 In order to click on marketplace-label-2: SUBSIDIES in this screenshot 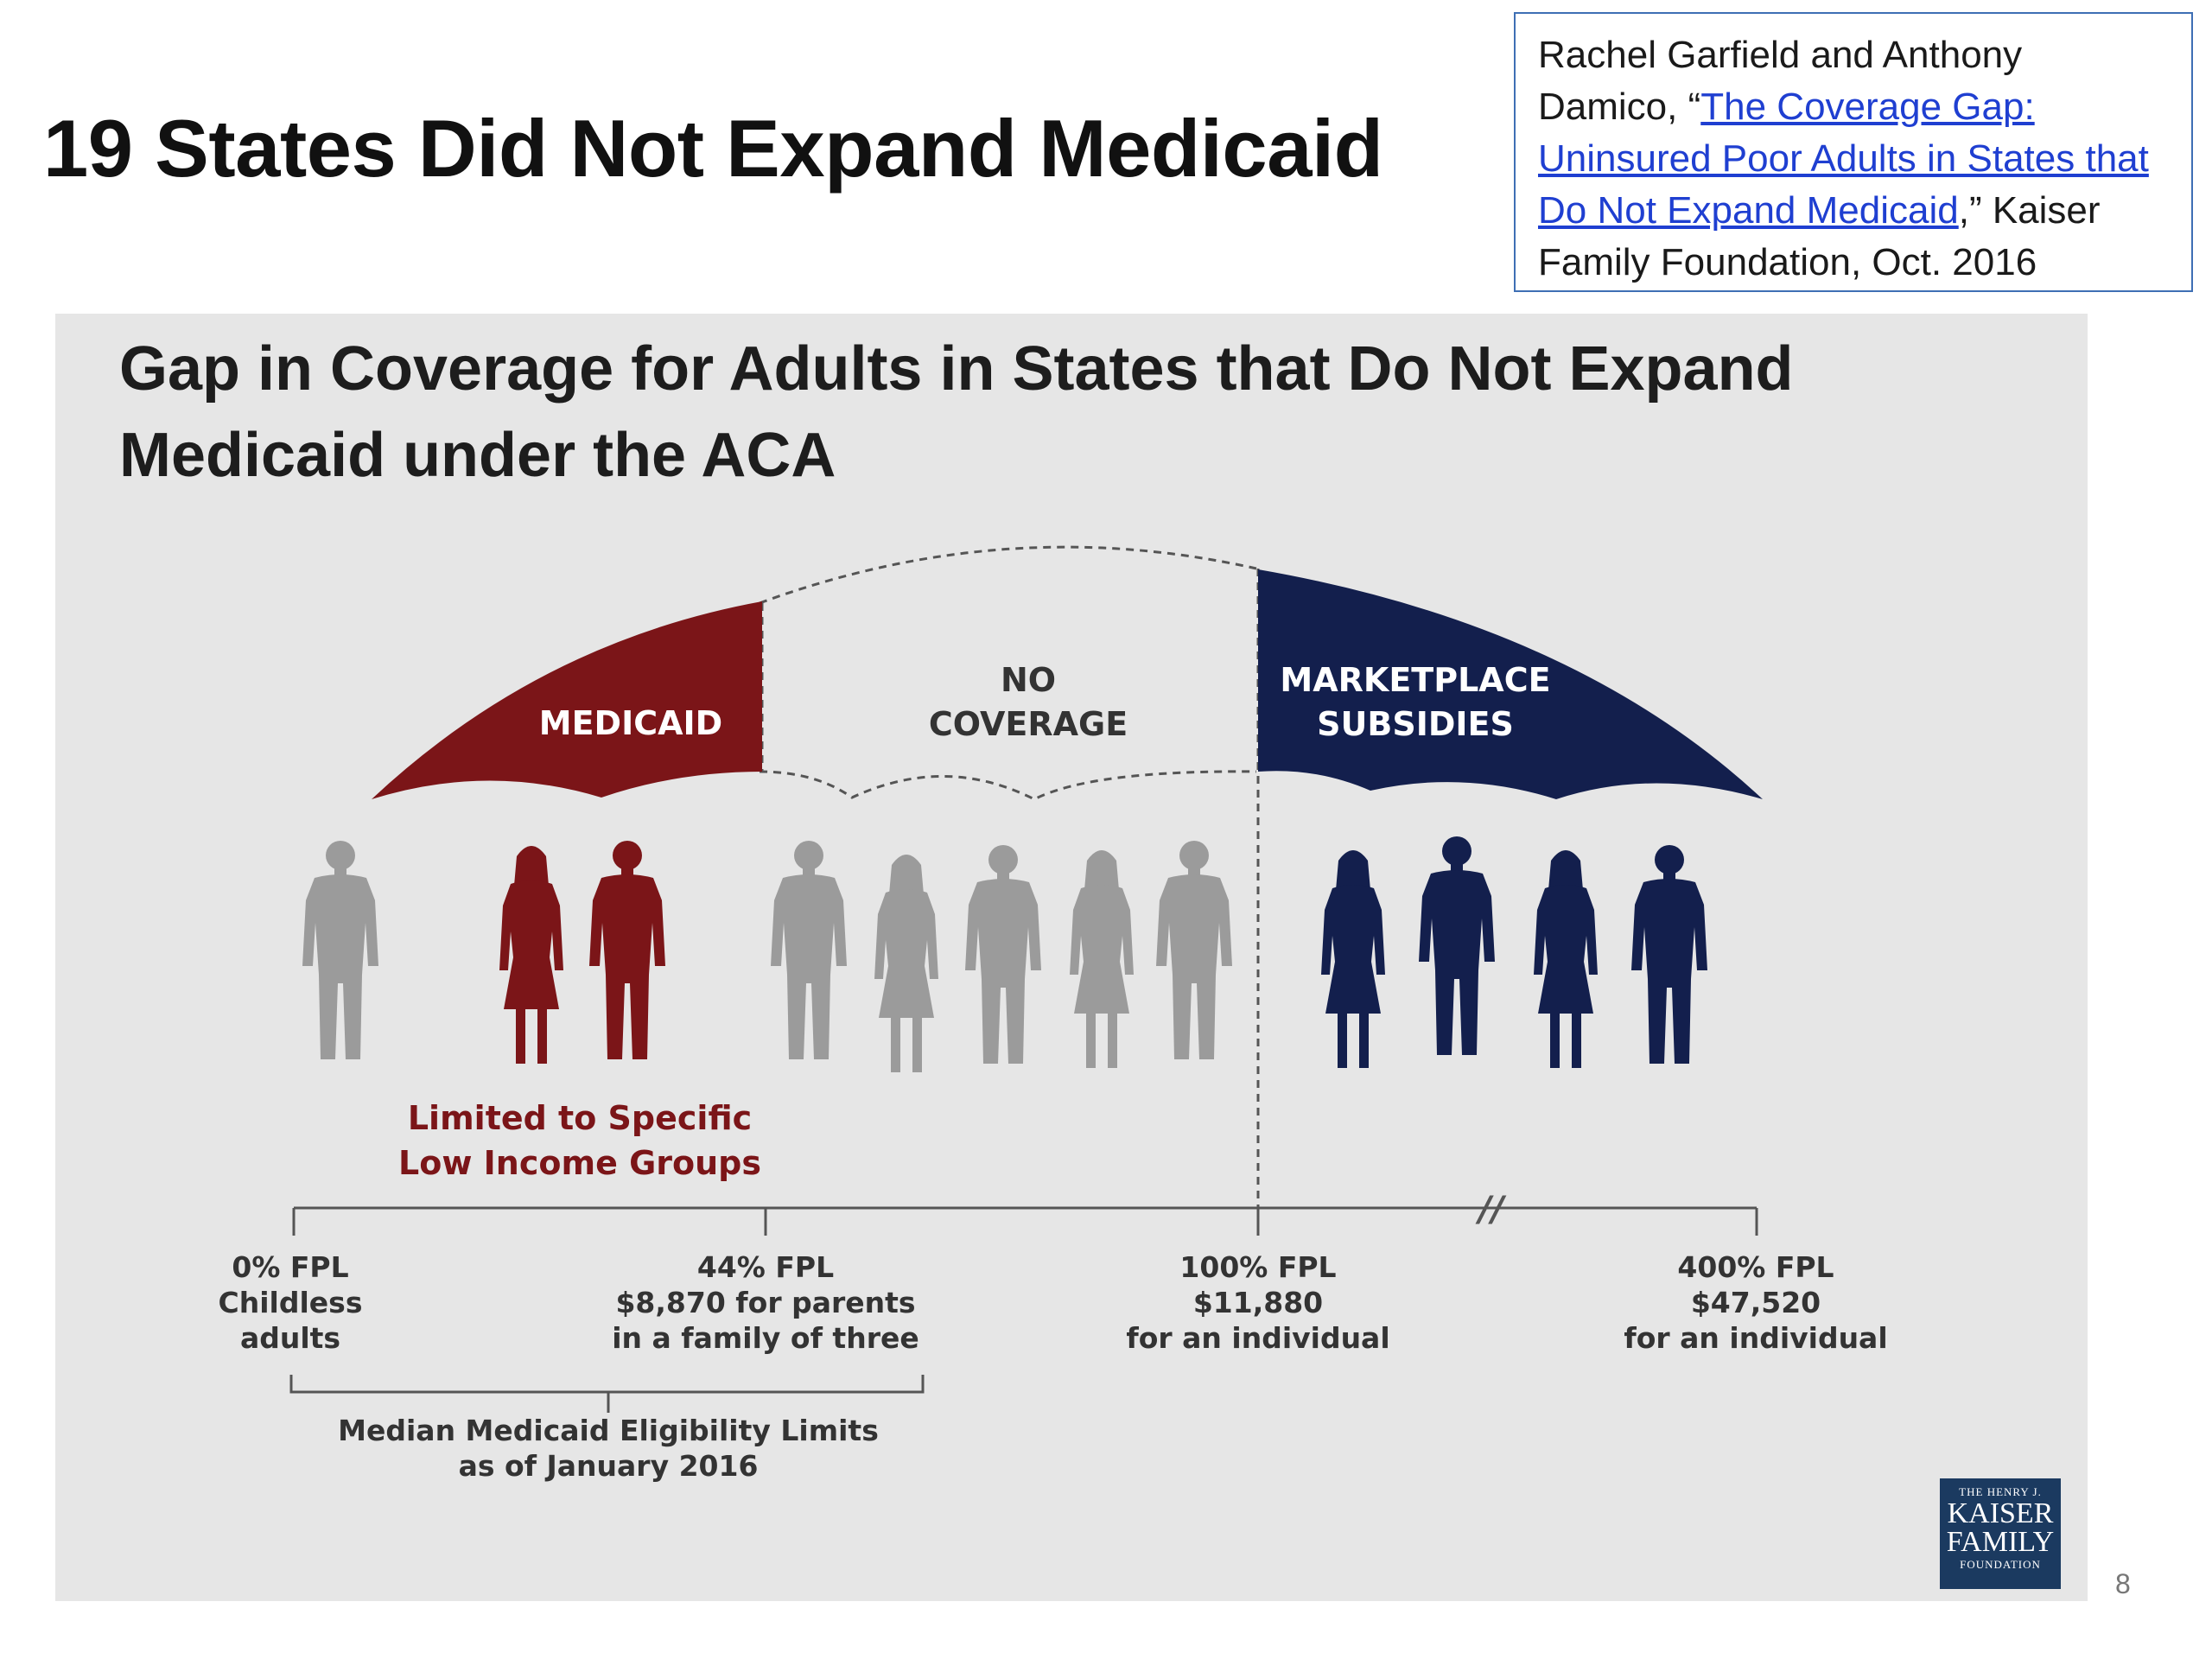, I will do `click(1415, 724)`.